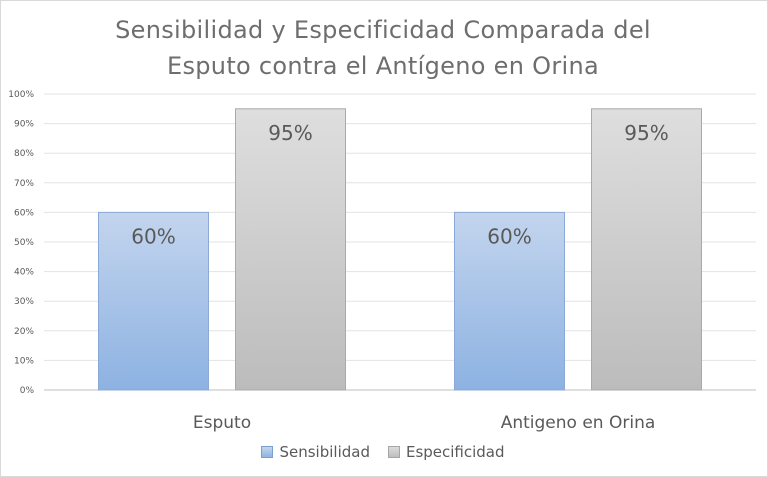 The height and width of the screenshot is (477, 768). Describe the element at coordinates (24, 184) in the screenshot. I see `y-tick-label: 70%` at that location.